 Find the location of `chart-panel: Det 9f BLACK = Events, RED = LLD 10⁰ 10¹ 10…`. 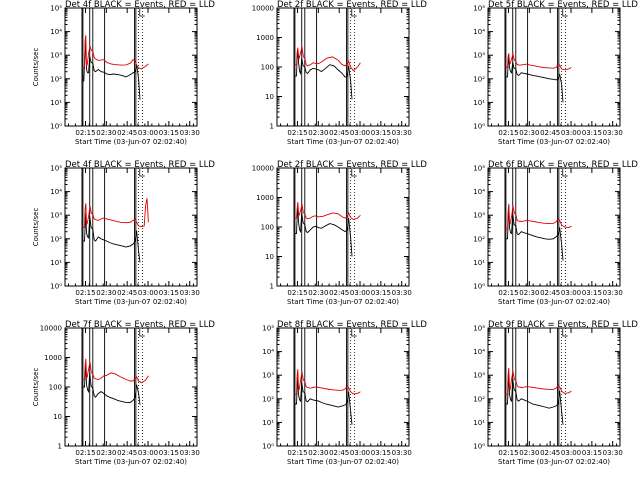

chart-panel: Det 9f BLACK = Events, RED = LLD 10⁰ 10¹ 10… is located at coordinates (555, 393).